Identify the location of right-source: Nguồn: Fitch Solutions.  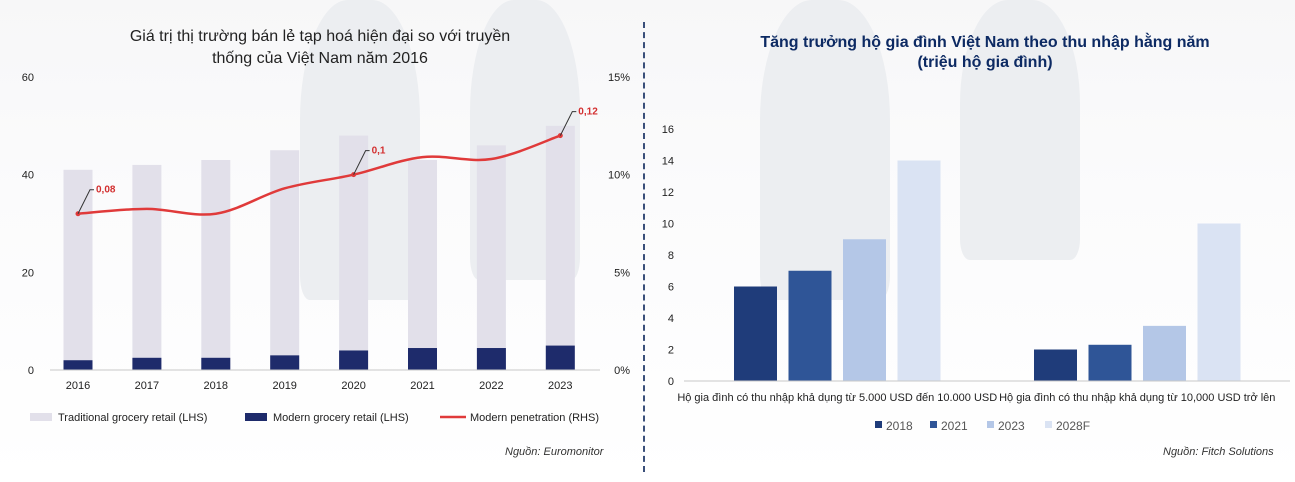
(1218, 452).